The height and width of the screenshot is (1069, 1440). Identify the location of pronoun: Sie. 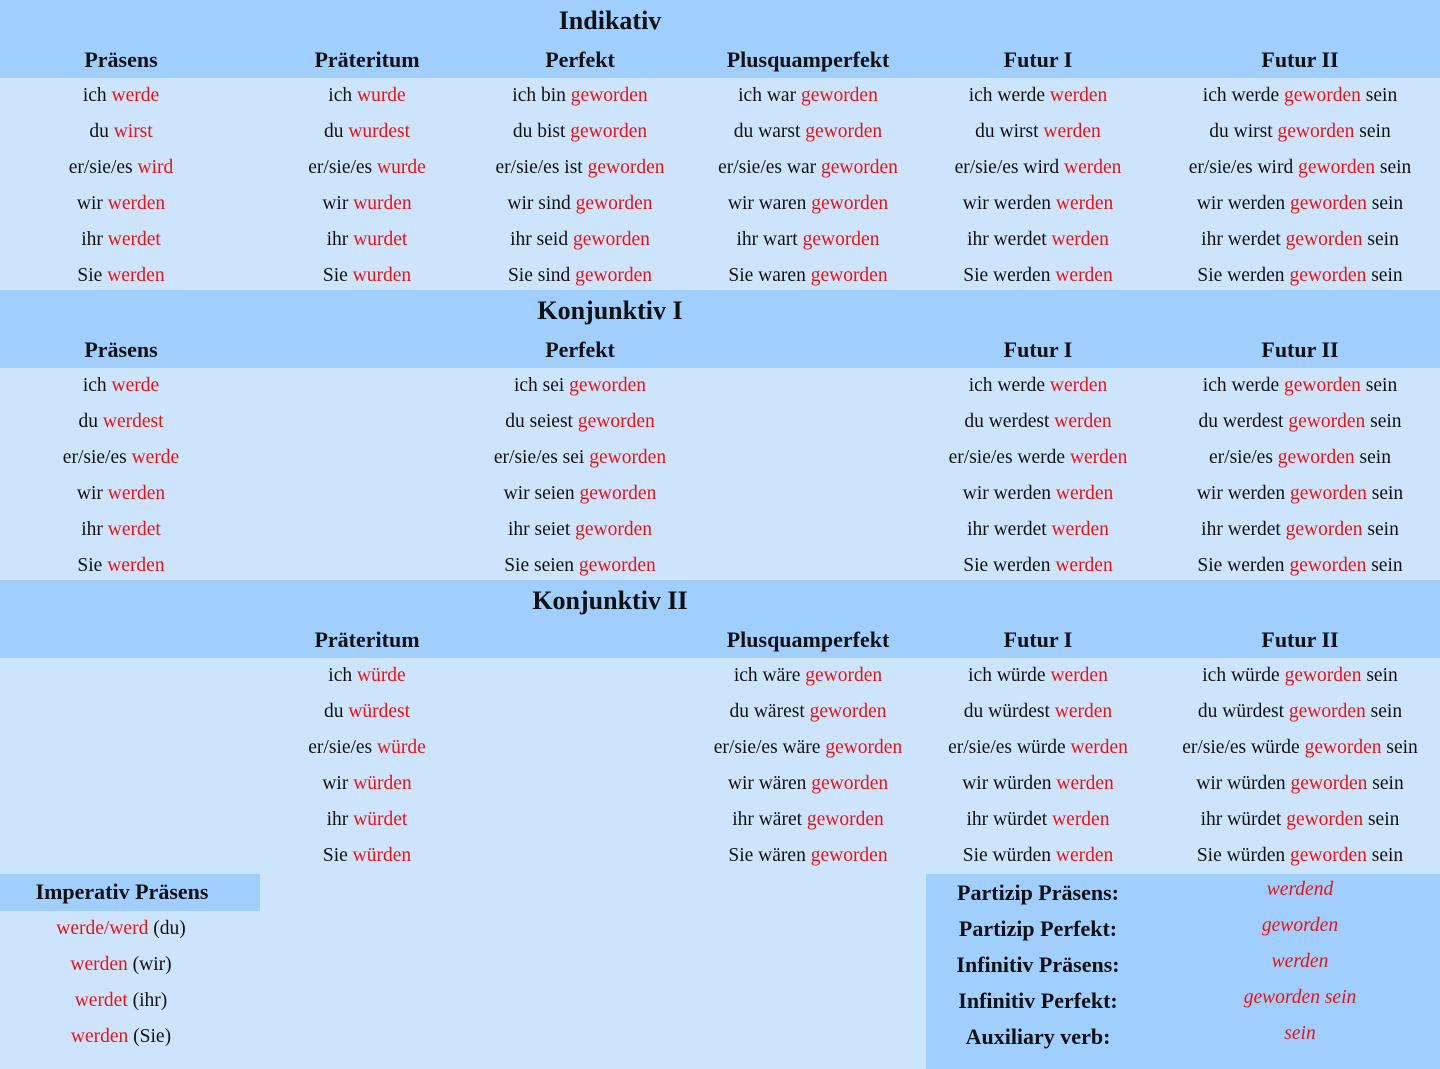
(335, 855).